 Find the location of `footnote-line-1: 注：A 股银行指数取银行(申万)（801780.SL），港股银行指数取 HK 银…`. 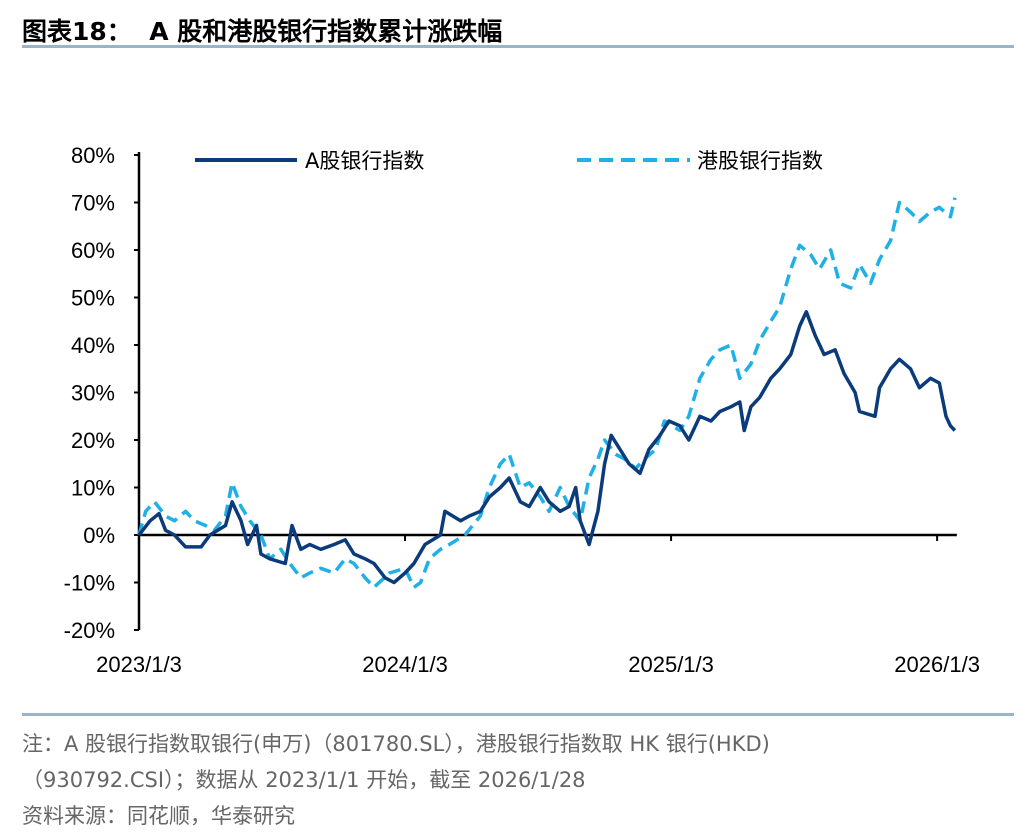

footnote-line-1: 注：A 股银行指数取银行(申万)（801780.SL），港股银行指数取 HK 银… is located at coordinates (396, 744).